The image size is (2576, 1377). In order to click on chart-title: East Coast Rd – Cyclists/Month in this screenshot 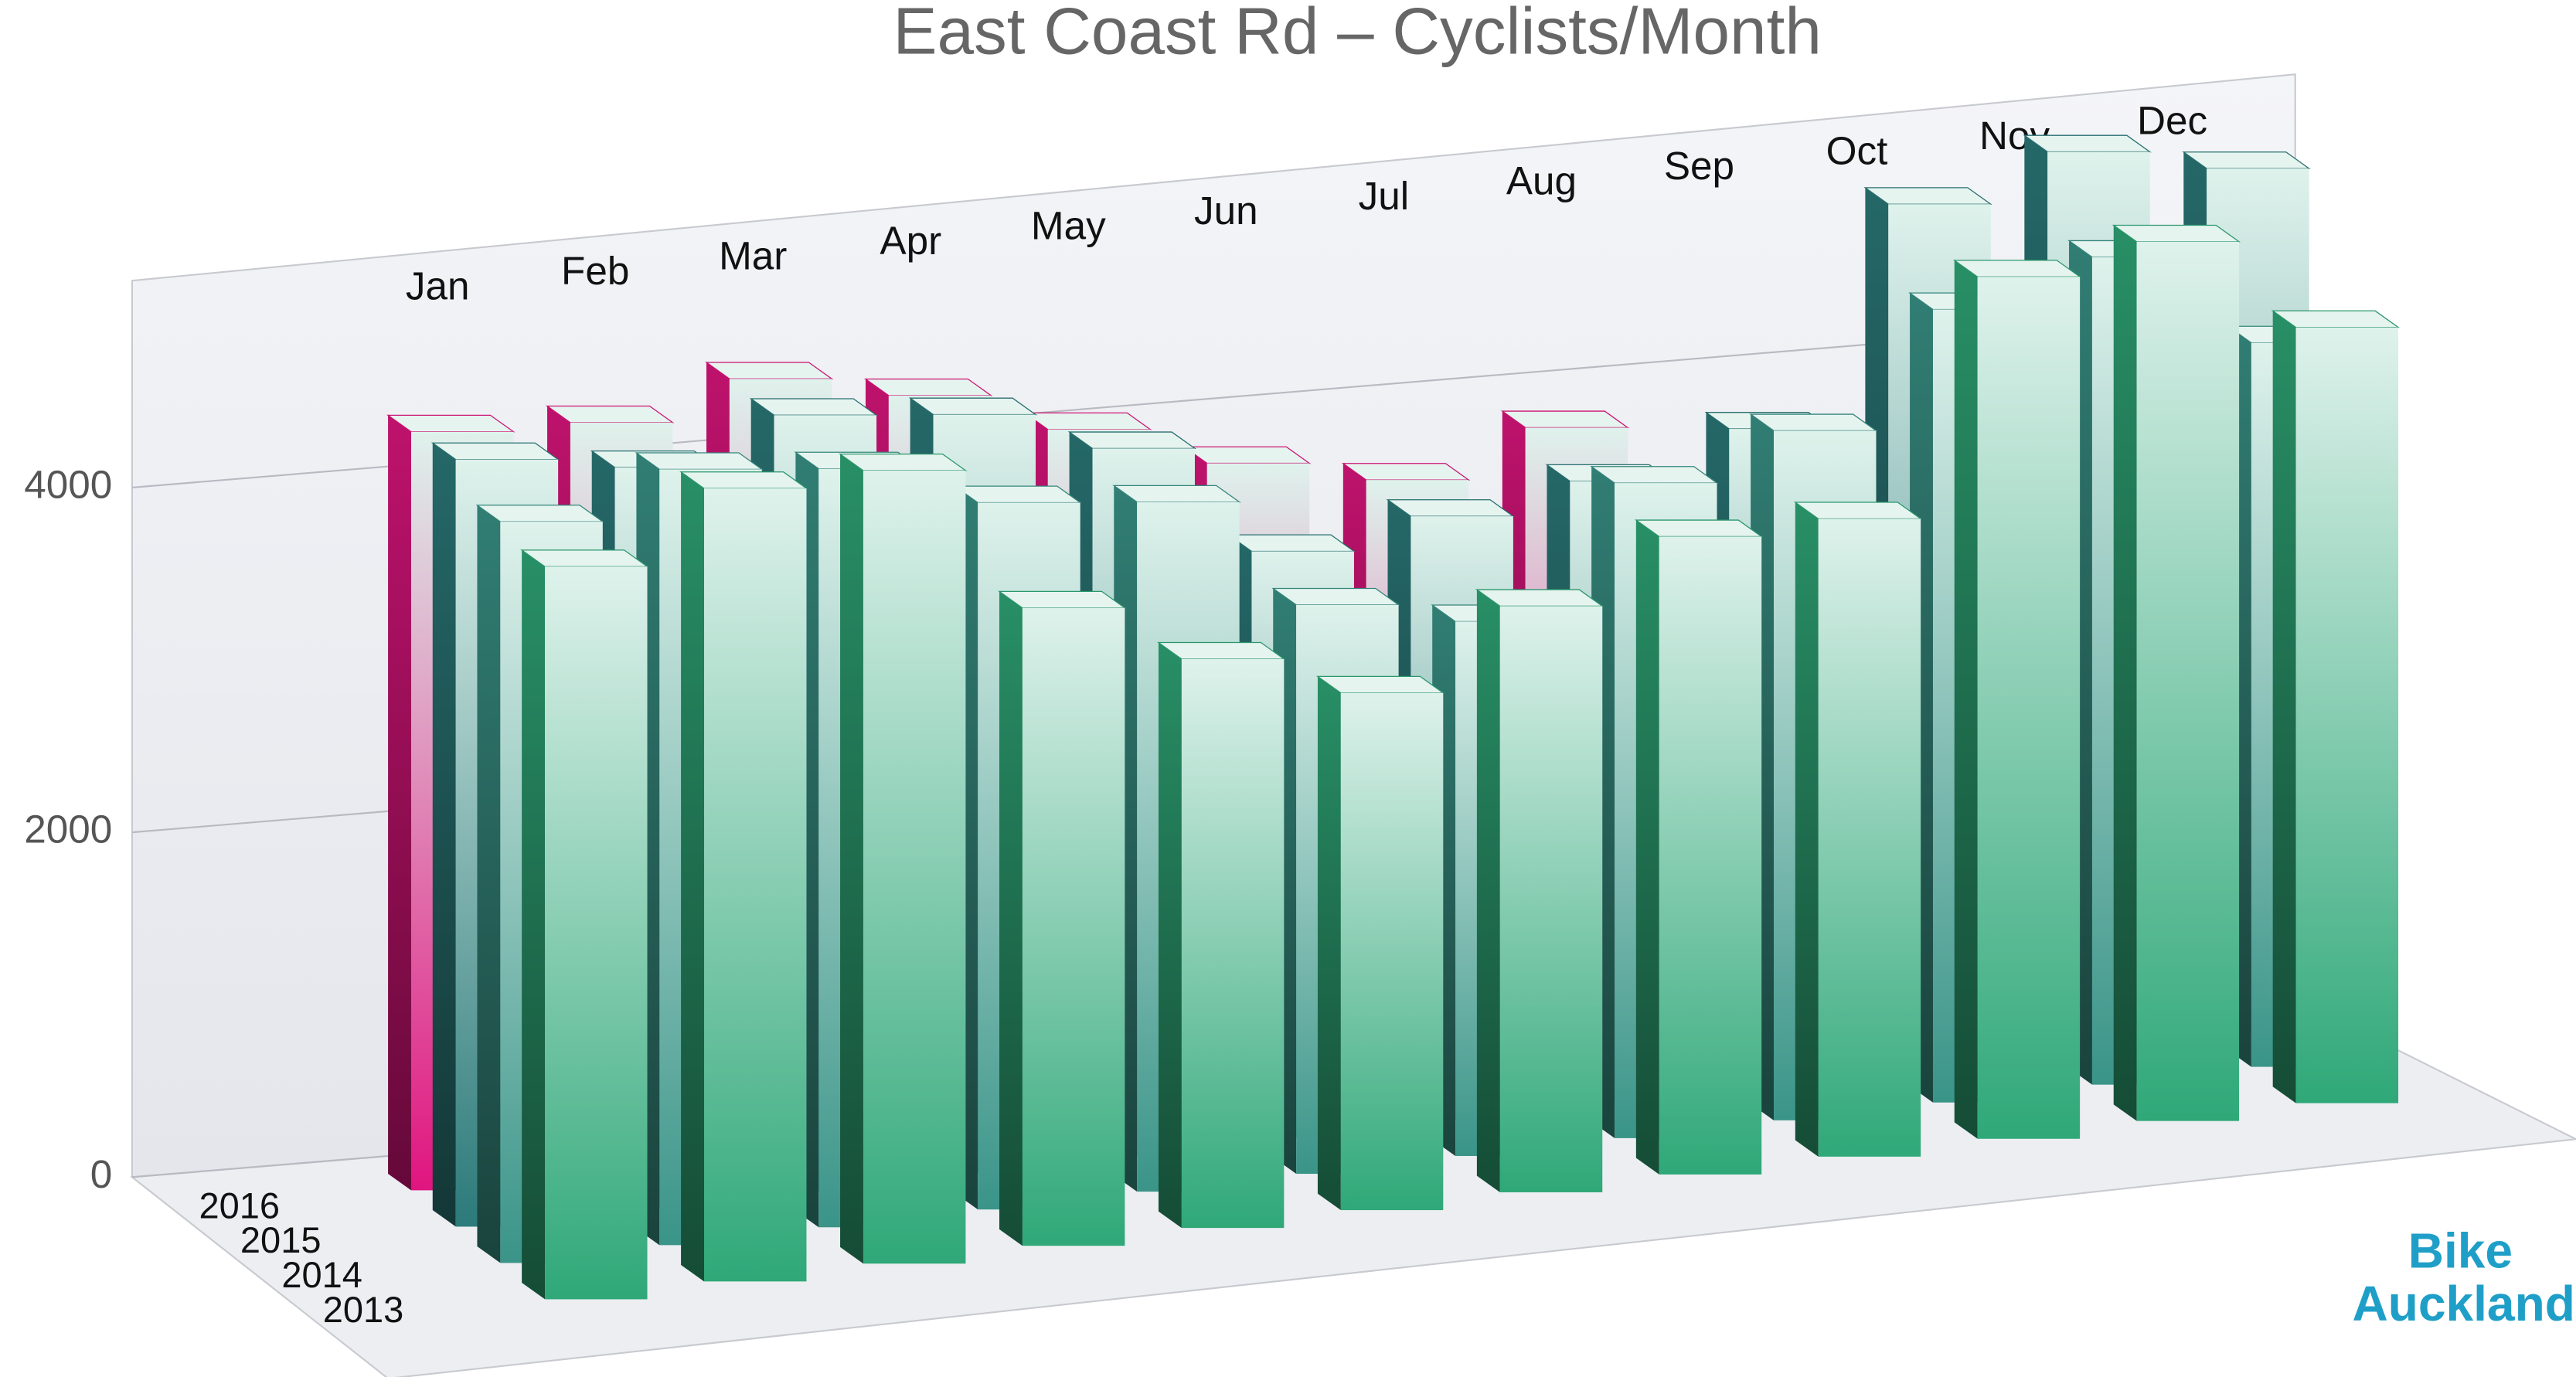, I will do `click(1357, 34)`.